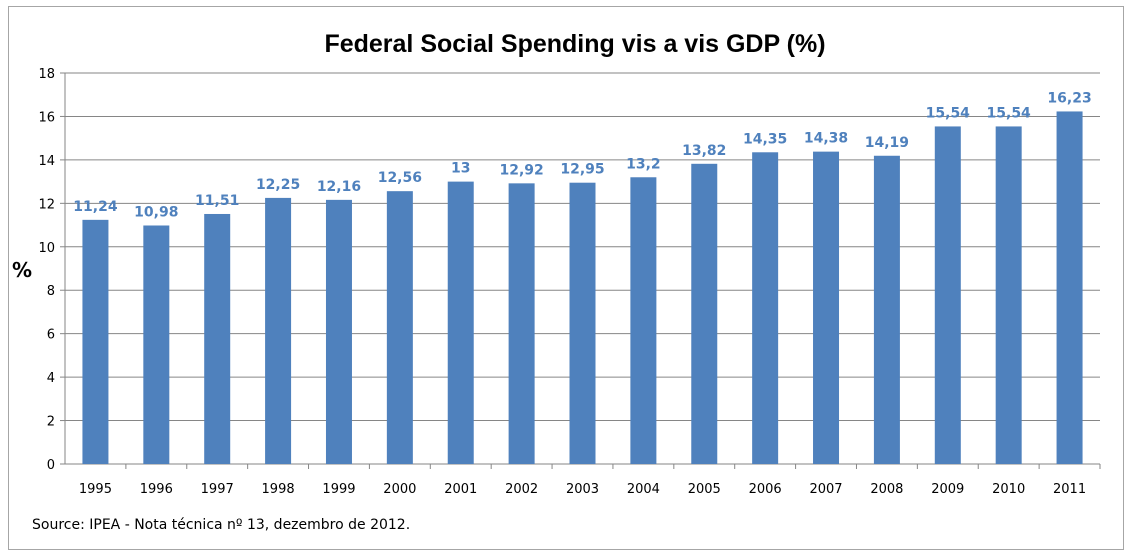 The width and height of the screenshot is (1134, 558). Describe the element at coordinates (156, 489) in the screenshot. I see `x-tick-label: 1996` at that location.